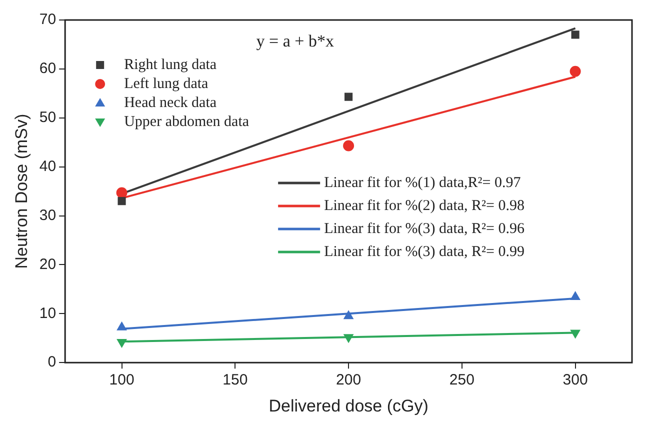  What do you see at coordinates (47, 69) in the screenshot?
I see `y-tick-label: 60` at bounding box center [47, 69].